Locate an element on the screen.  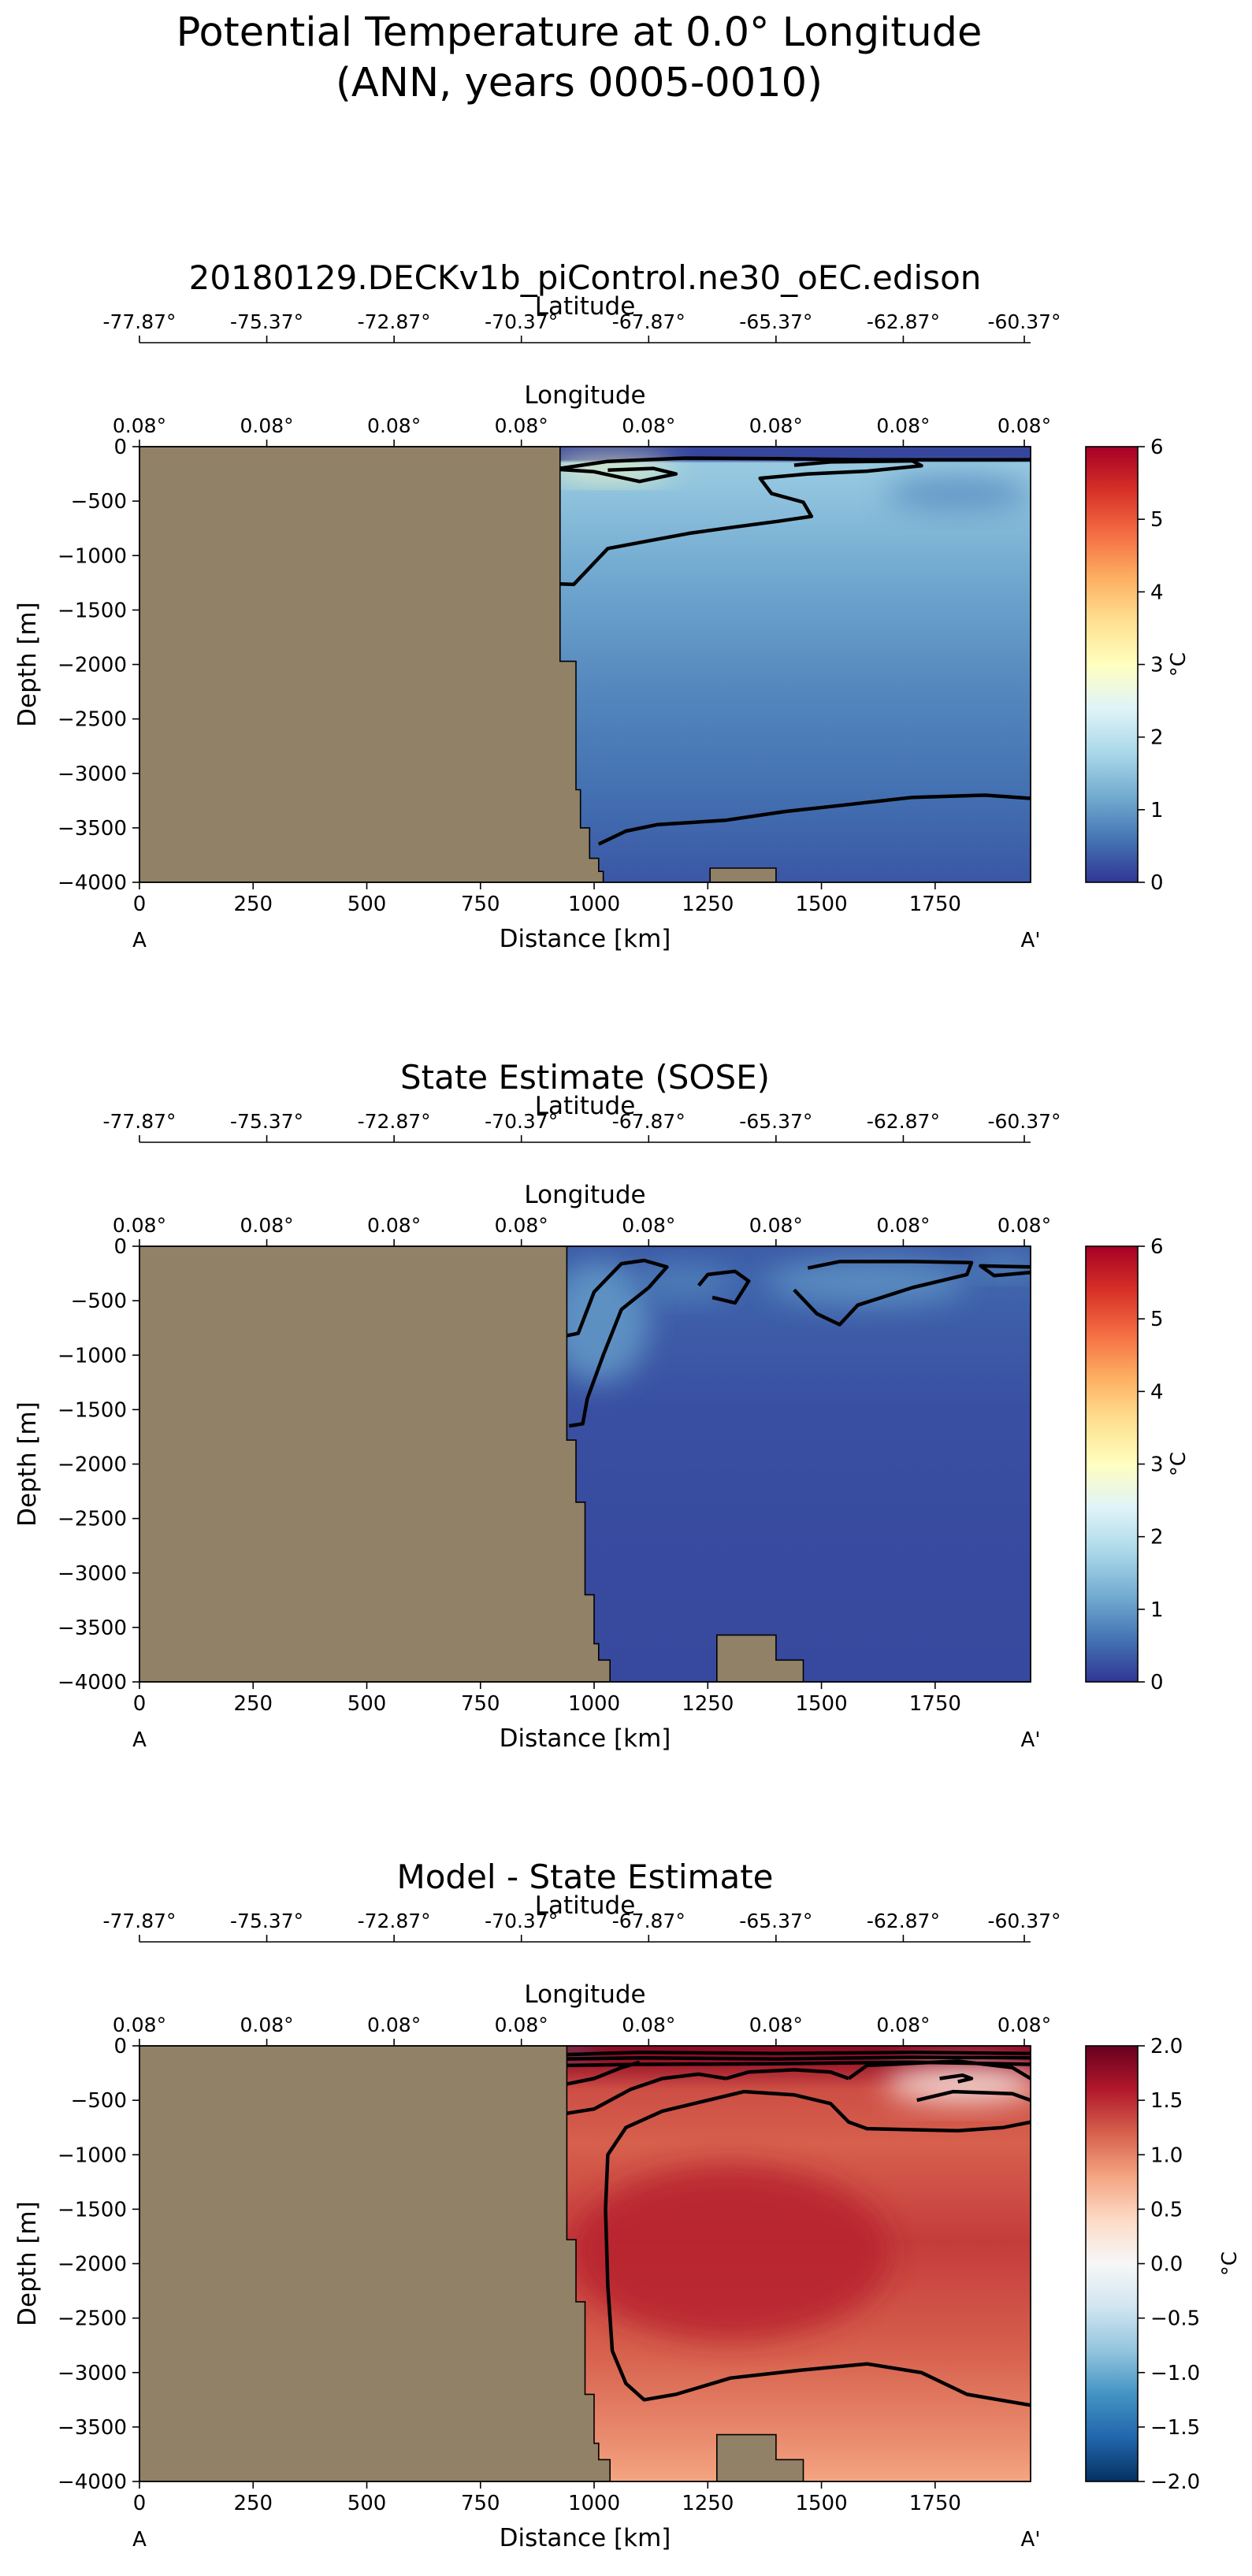
y-tick-label: −1500 is located at coordinates (92, 2210).